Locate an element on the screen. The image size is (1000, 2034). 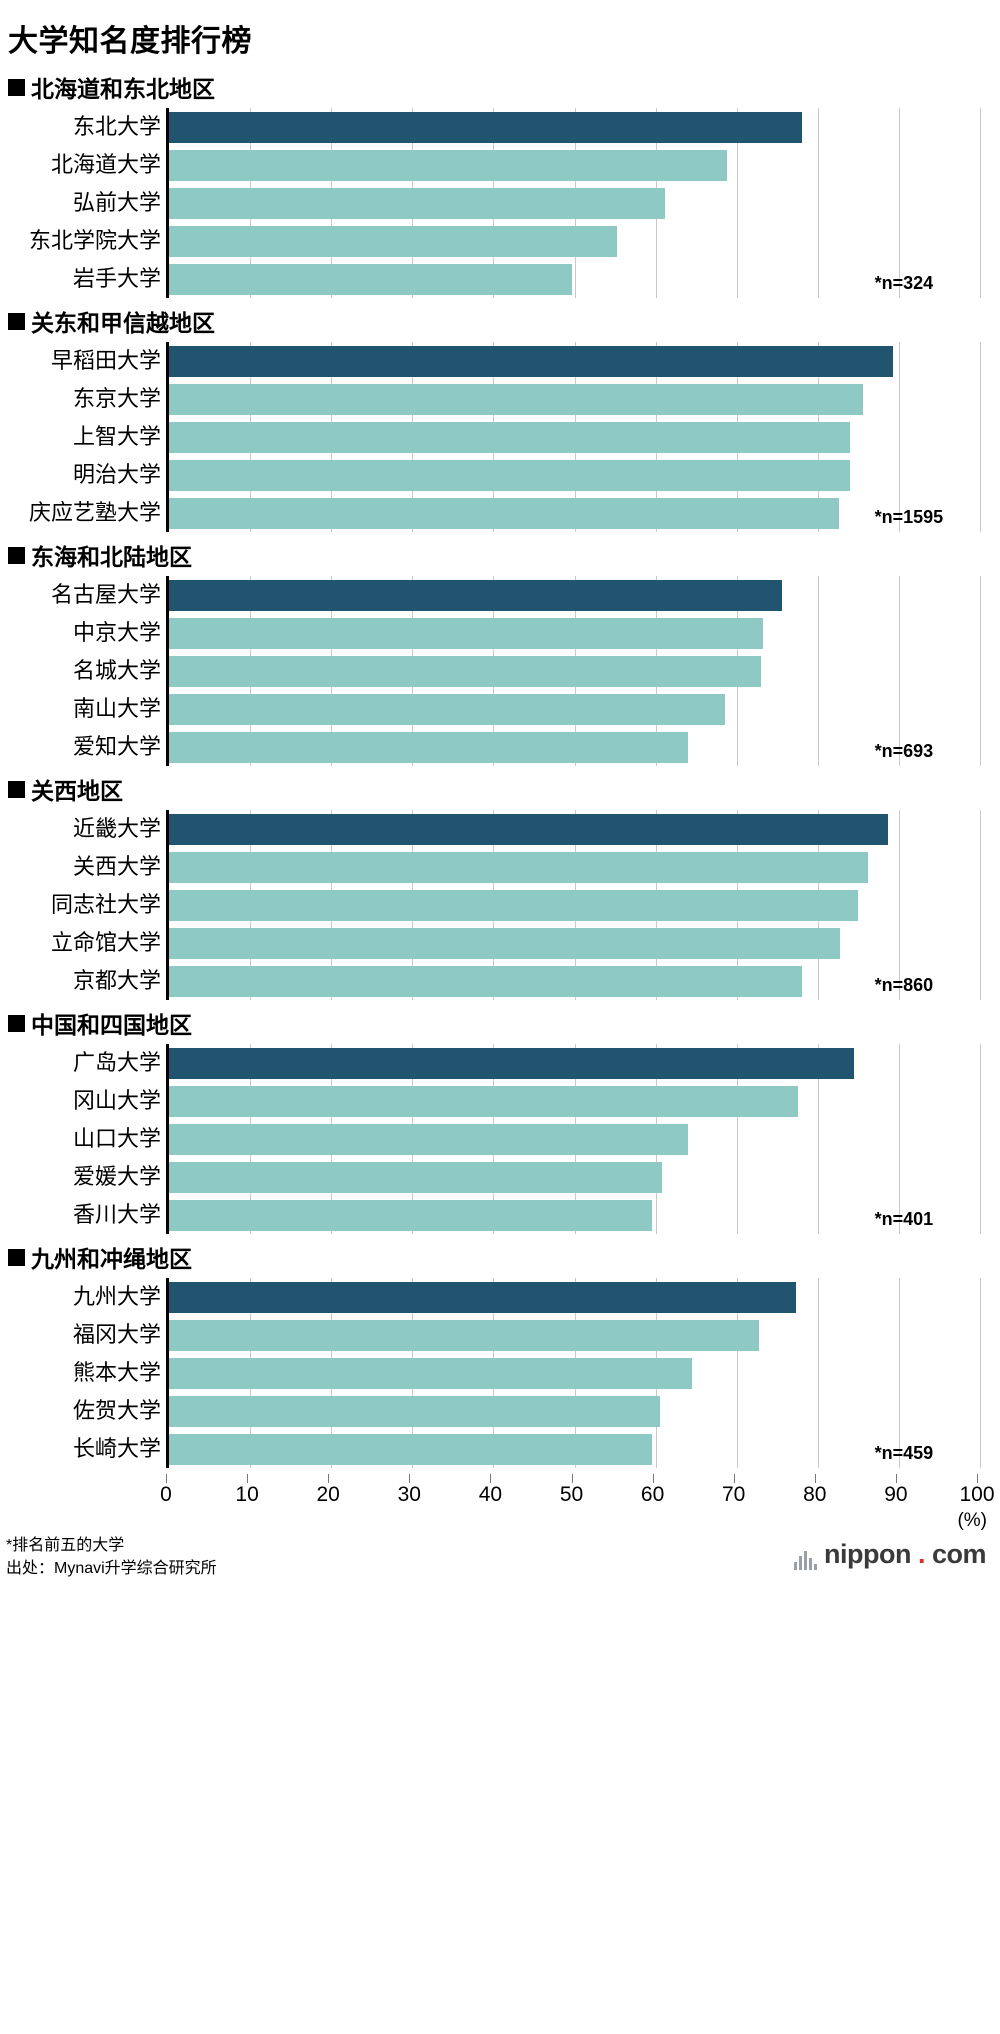
bar-row: 东北学院大学 is located at coordinates (503, 241).